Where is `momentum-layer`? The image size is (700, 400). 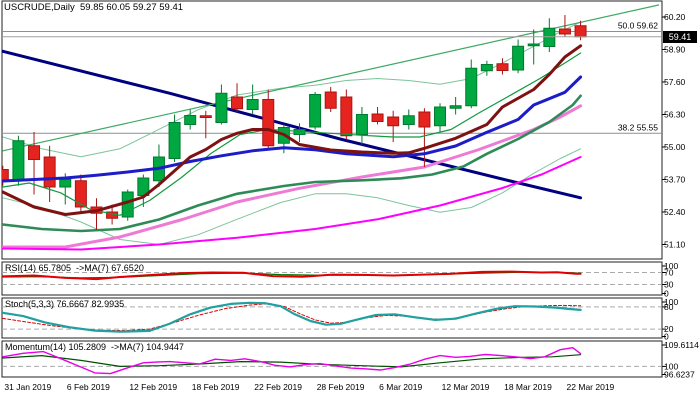 momentum-layer is located at coordinates (332, 361).